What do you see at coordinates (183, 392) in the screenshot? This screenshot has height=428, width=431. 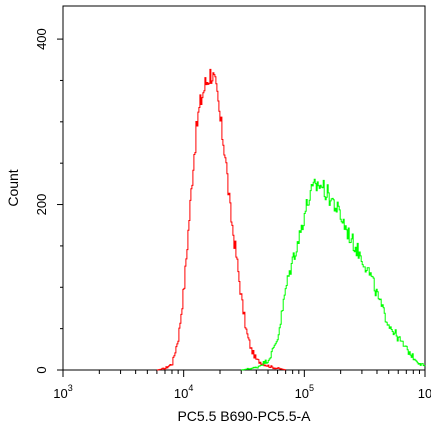 I see `x-tick-label: 10⁴` at bounding box center [183, 392].